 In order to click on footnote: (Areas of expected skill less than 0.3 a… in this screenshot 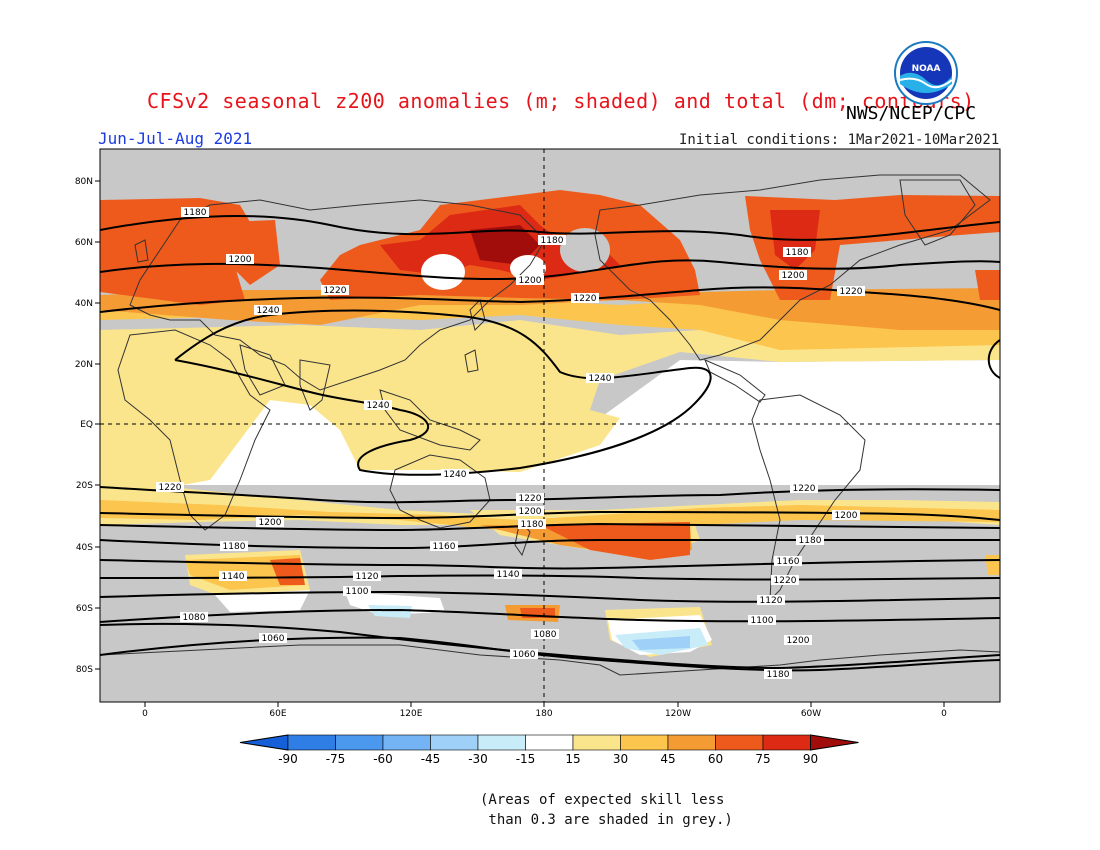, I will do `click(606, 810)`.